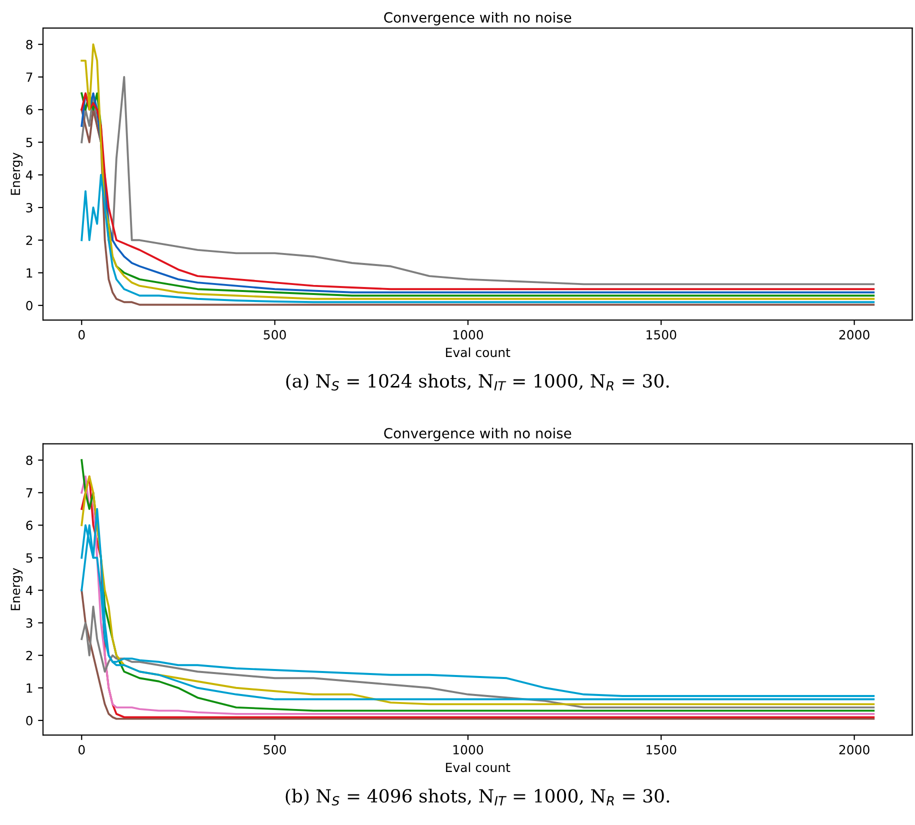 The width and height of the screenshot is (915, 825). Describe the element at coordinates (478, 797) in the screenshot. I see `text: (b) N$_{S}$ = 4096 shots, N$_{IT}$ = 1000, N$_{R}$ = 30.` at that location.